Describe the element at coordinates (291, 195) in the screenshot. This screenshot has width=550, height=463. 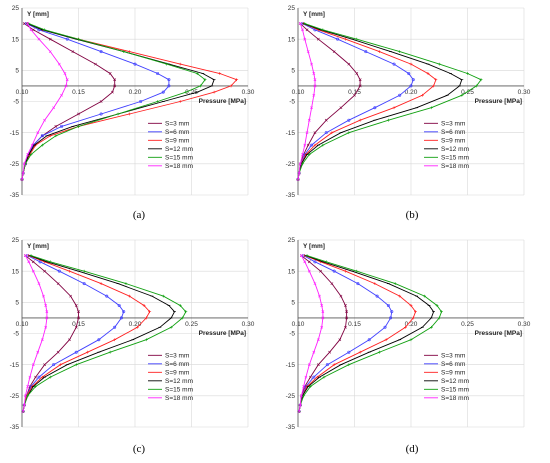
I see `y-tick-label: -35` at that location.